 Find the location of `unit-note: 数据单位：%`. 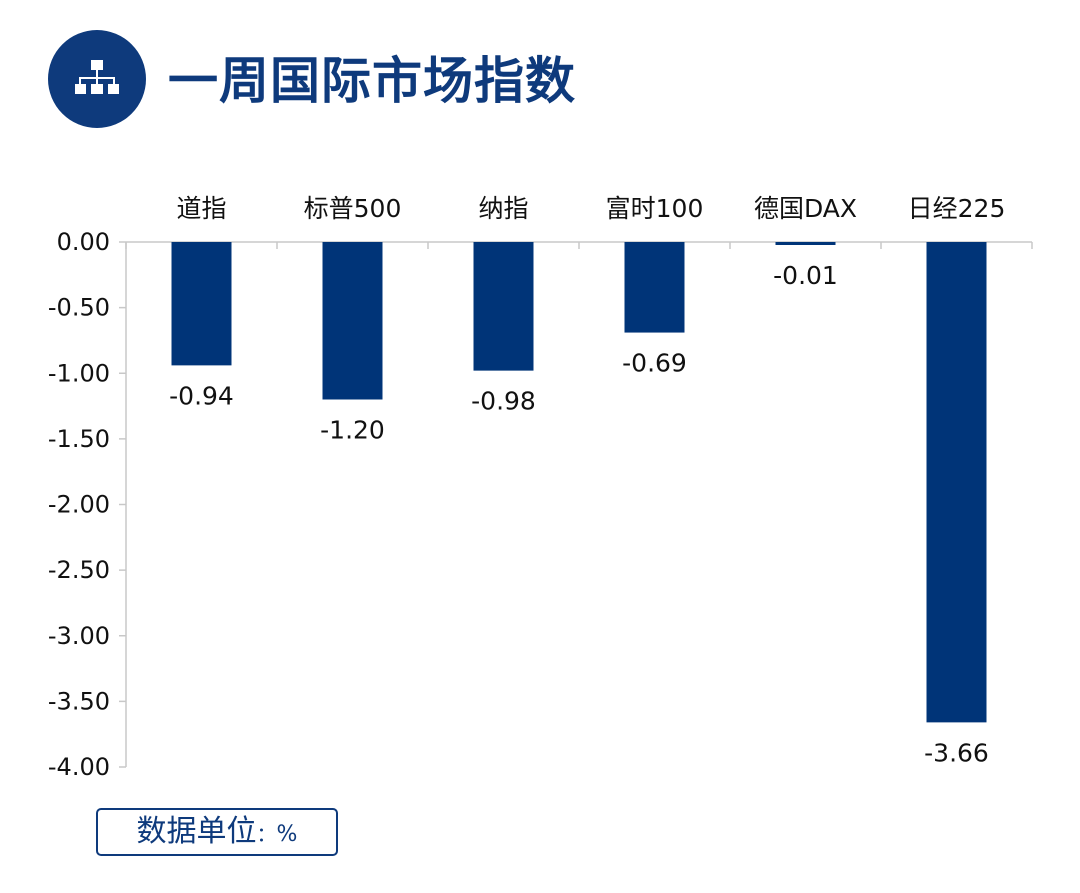

unit-note: 数据单位：% is located at coordinates (217, 832).